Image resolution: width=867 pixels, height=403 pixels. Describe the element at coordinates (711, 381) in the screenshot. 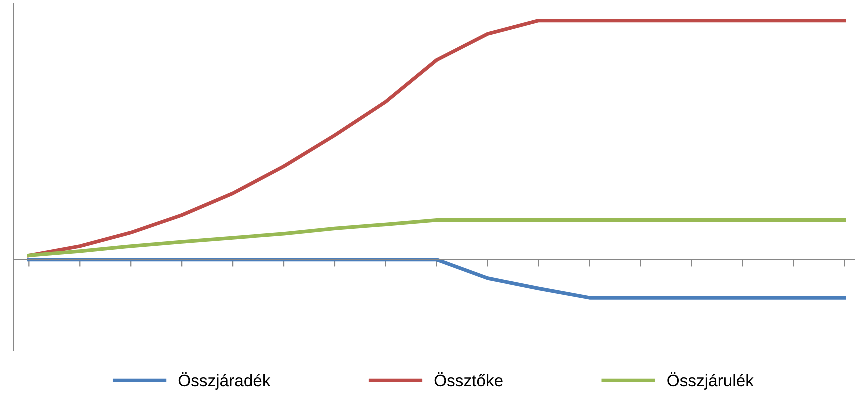

I see `legend-label: Összjárulék` at that location.